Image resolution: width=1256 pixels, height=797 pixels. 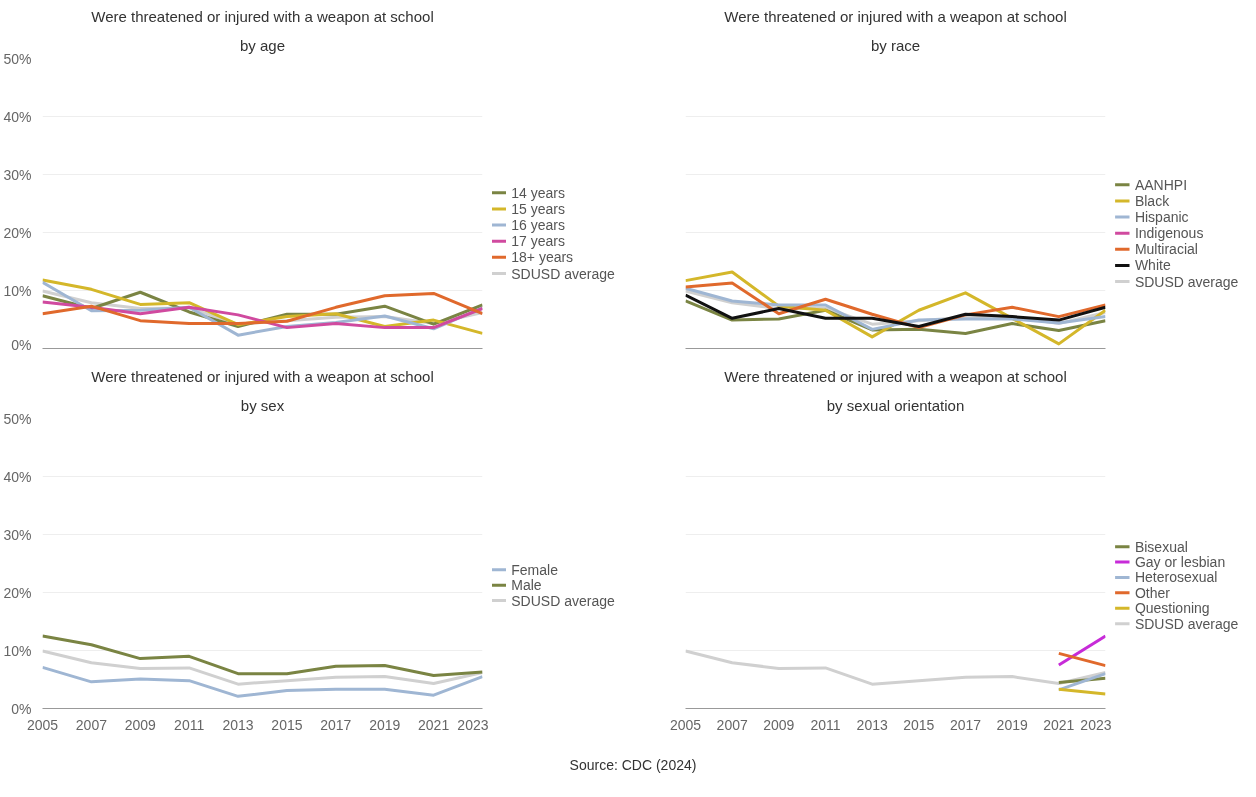 I want to click on legend-label: 16 years, so click(x=538, y=225).